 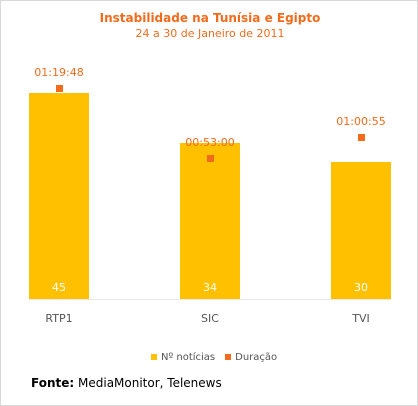 What do you see at coordinates (188, 357) in the screenshot?
I see `legend-label-noticias: Nº notícias` at bounding box center [188, 357].